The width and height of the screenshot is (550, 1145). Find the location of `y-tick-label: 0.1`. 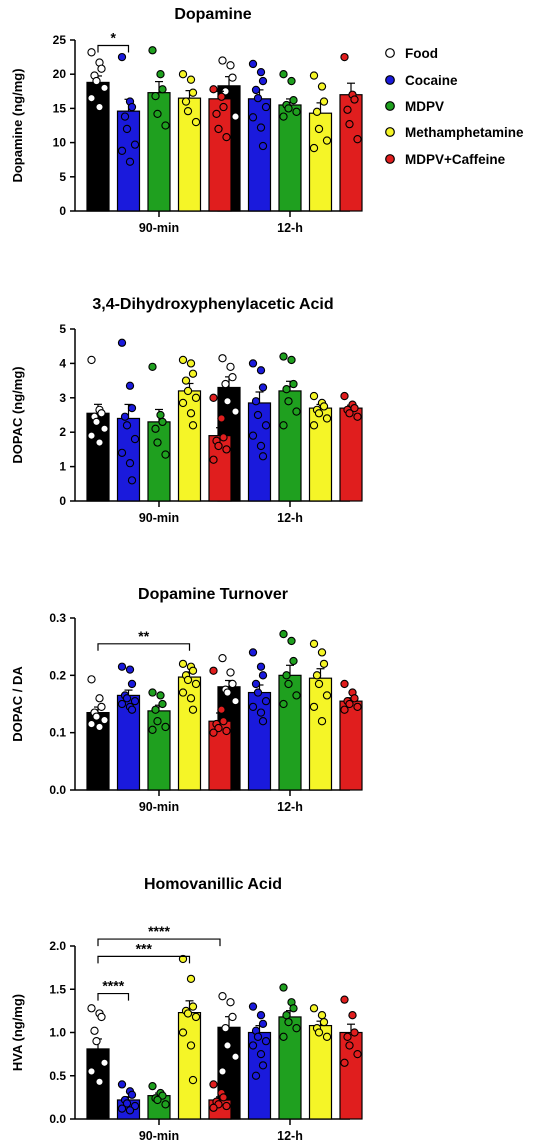

y-tick-label: 0.1 is located at coordinates (57, 733).